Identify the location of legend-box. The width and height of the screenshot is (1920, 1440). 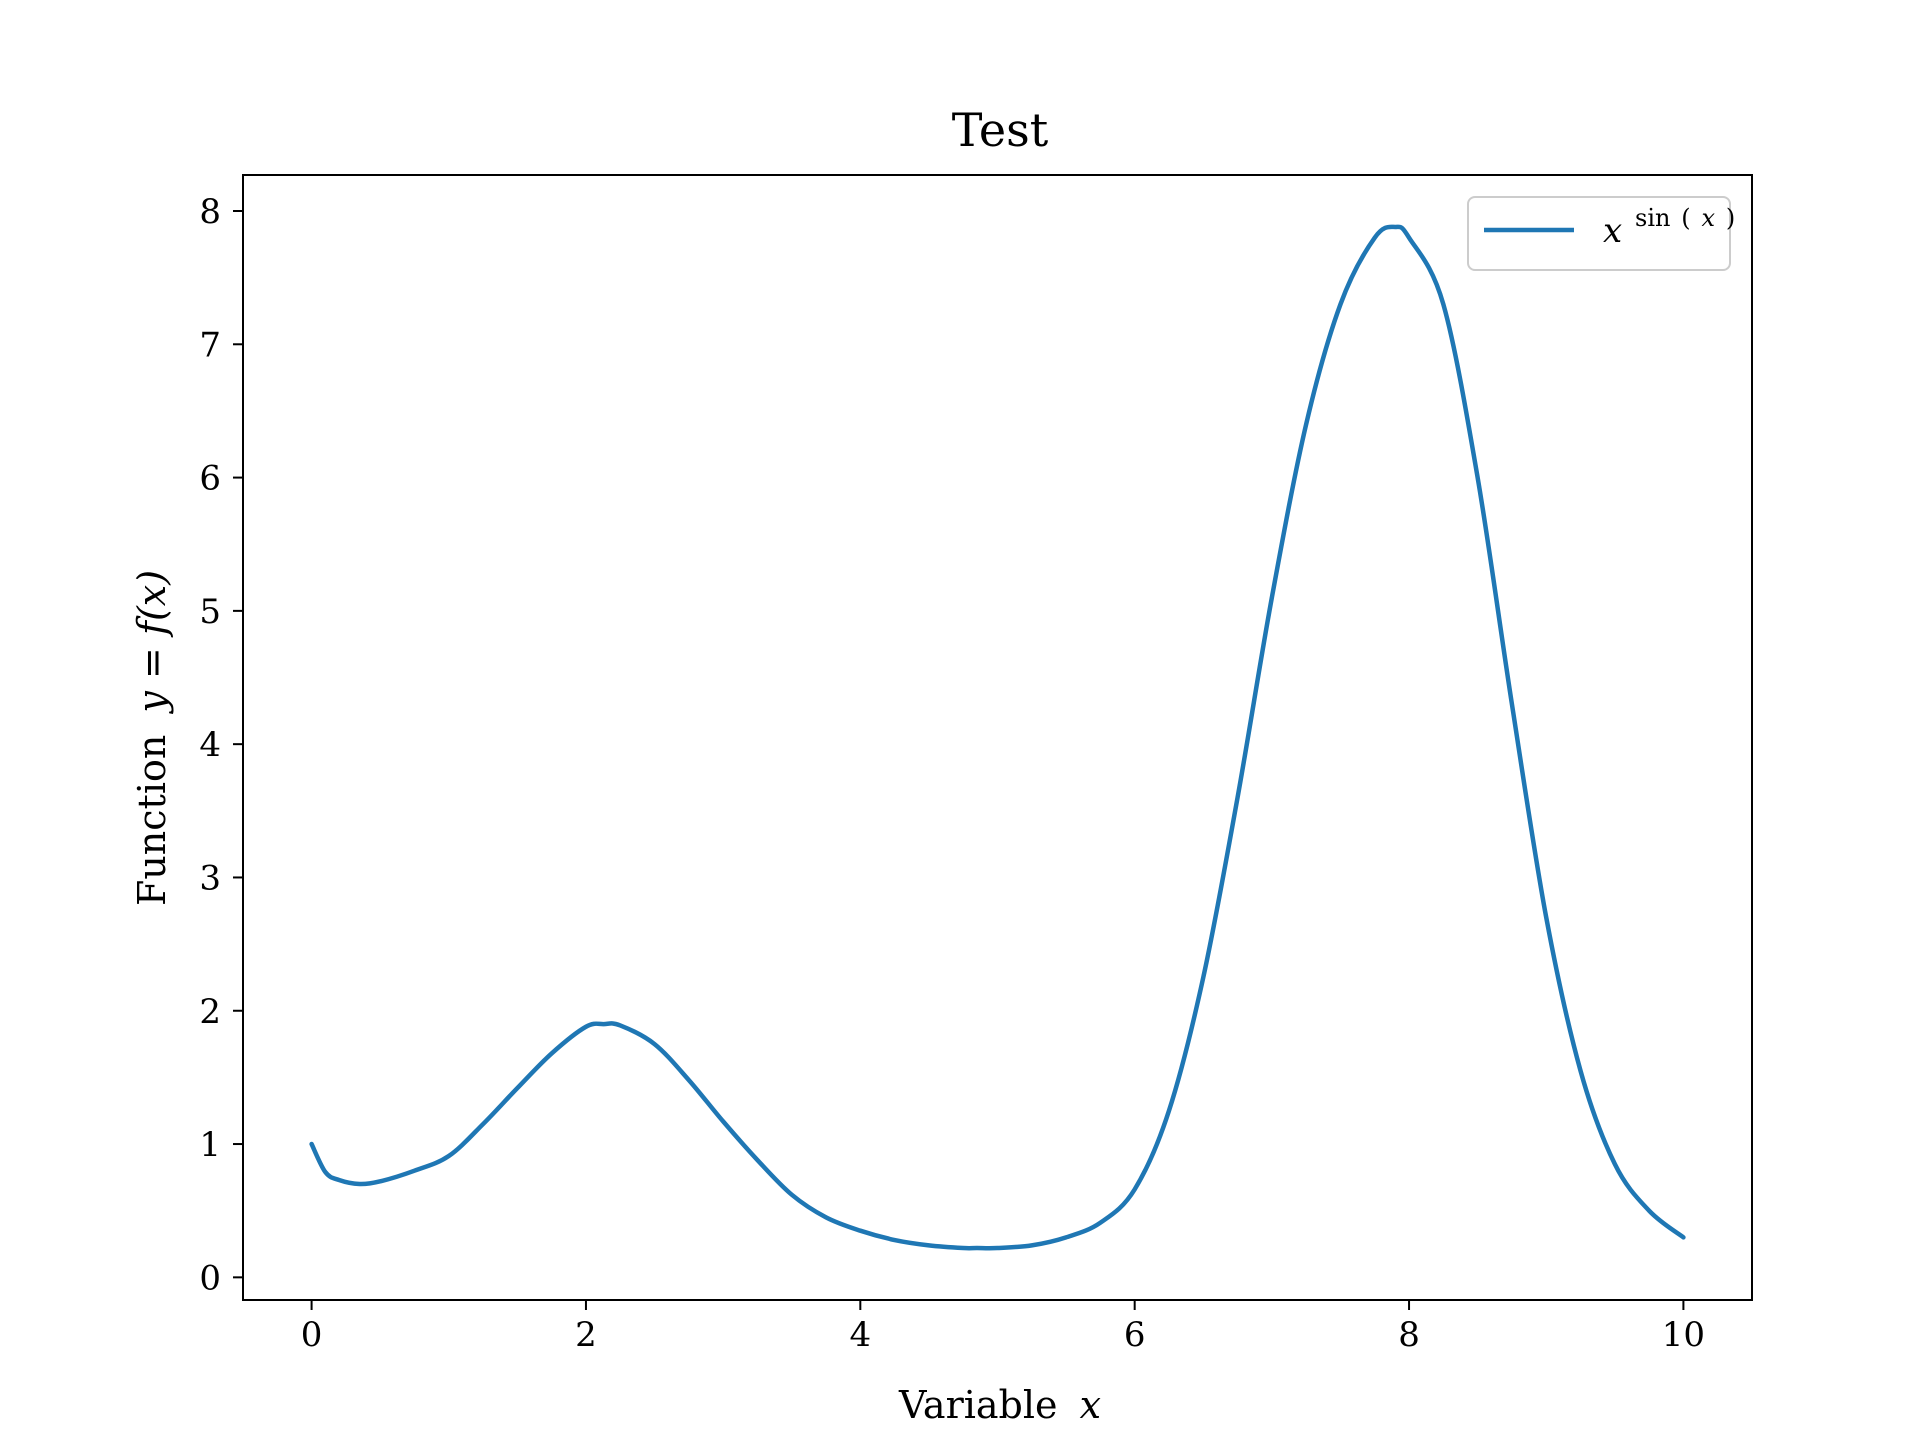
(1599, 233).